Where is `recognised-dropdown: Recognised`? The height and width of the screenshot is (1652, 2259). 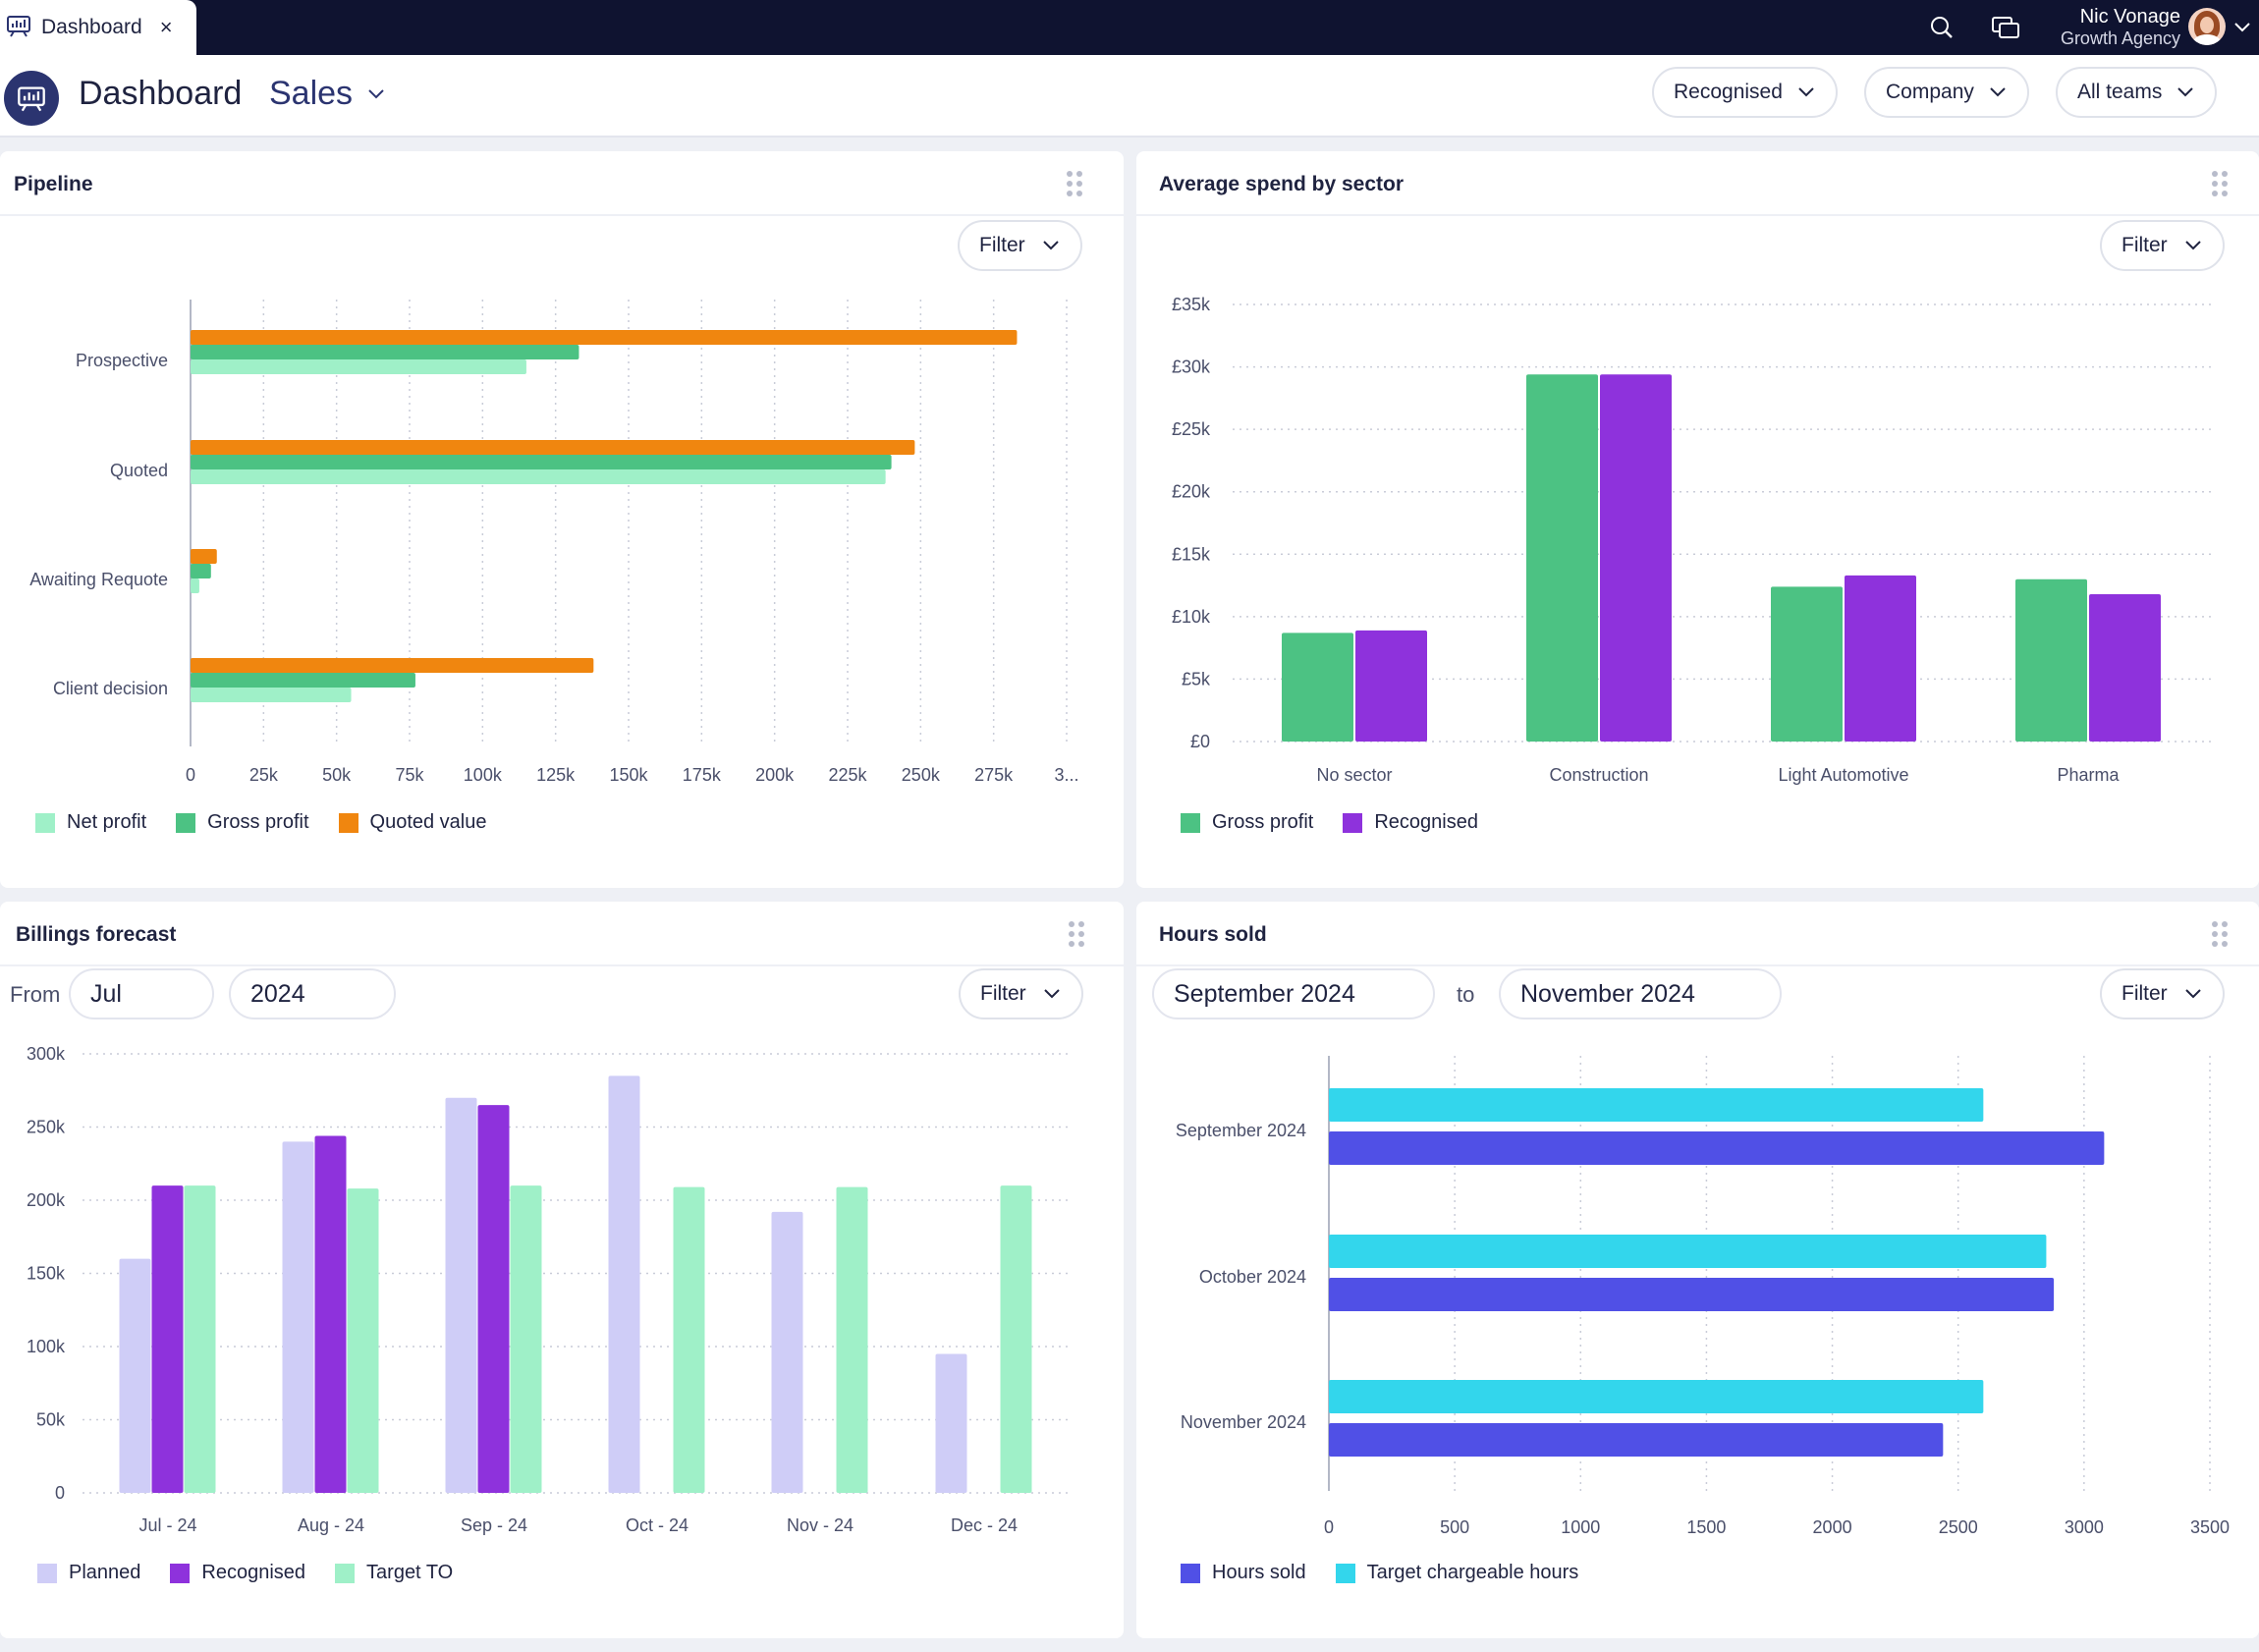 recognised-dropdown: Recognised is located at coordinates (1745, 92).